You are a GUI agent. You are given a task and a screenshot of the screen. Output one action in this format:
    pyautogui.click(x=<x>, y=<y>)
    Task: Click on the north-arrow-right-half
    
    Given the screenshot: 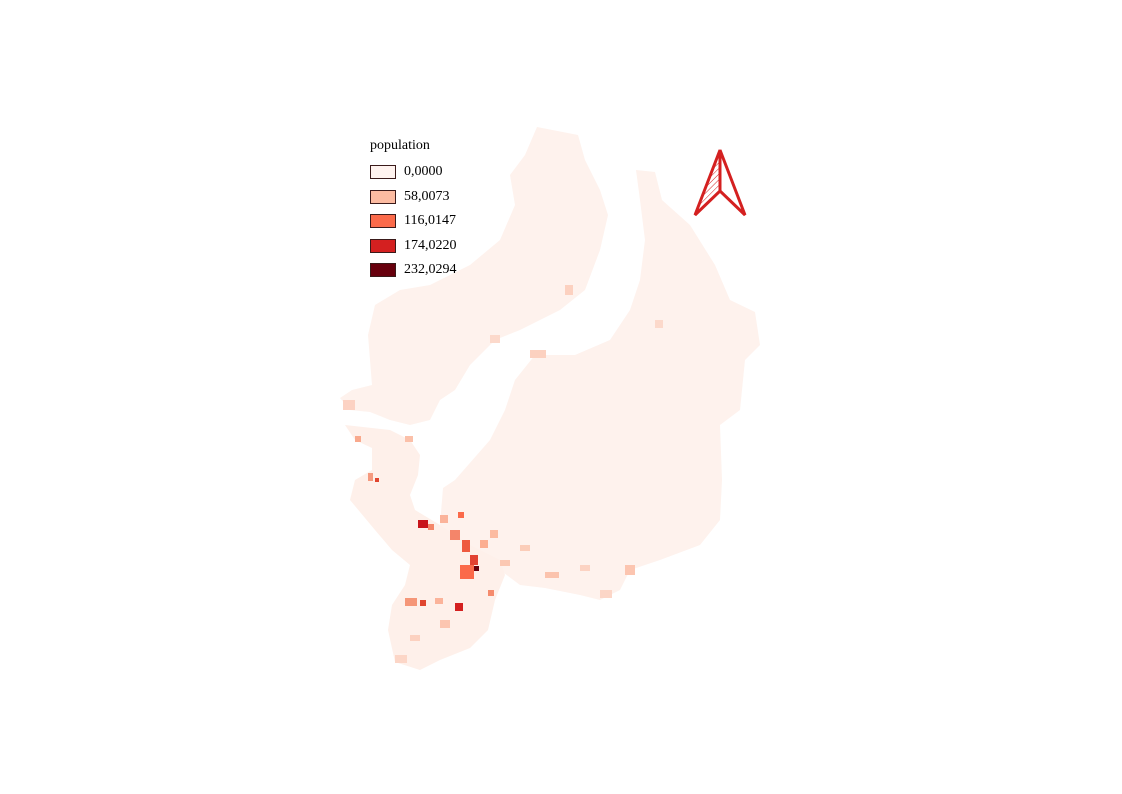 What is the action you would take?
    pyautogui.click(x=732, y=183)
    